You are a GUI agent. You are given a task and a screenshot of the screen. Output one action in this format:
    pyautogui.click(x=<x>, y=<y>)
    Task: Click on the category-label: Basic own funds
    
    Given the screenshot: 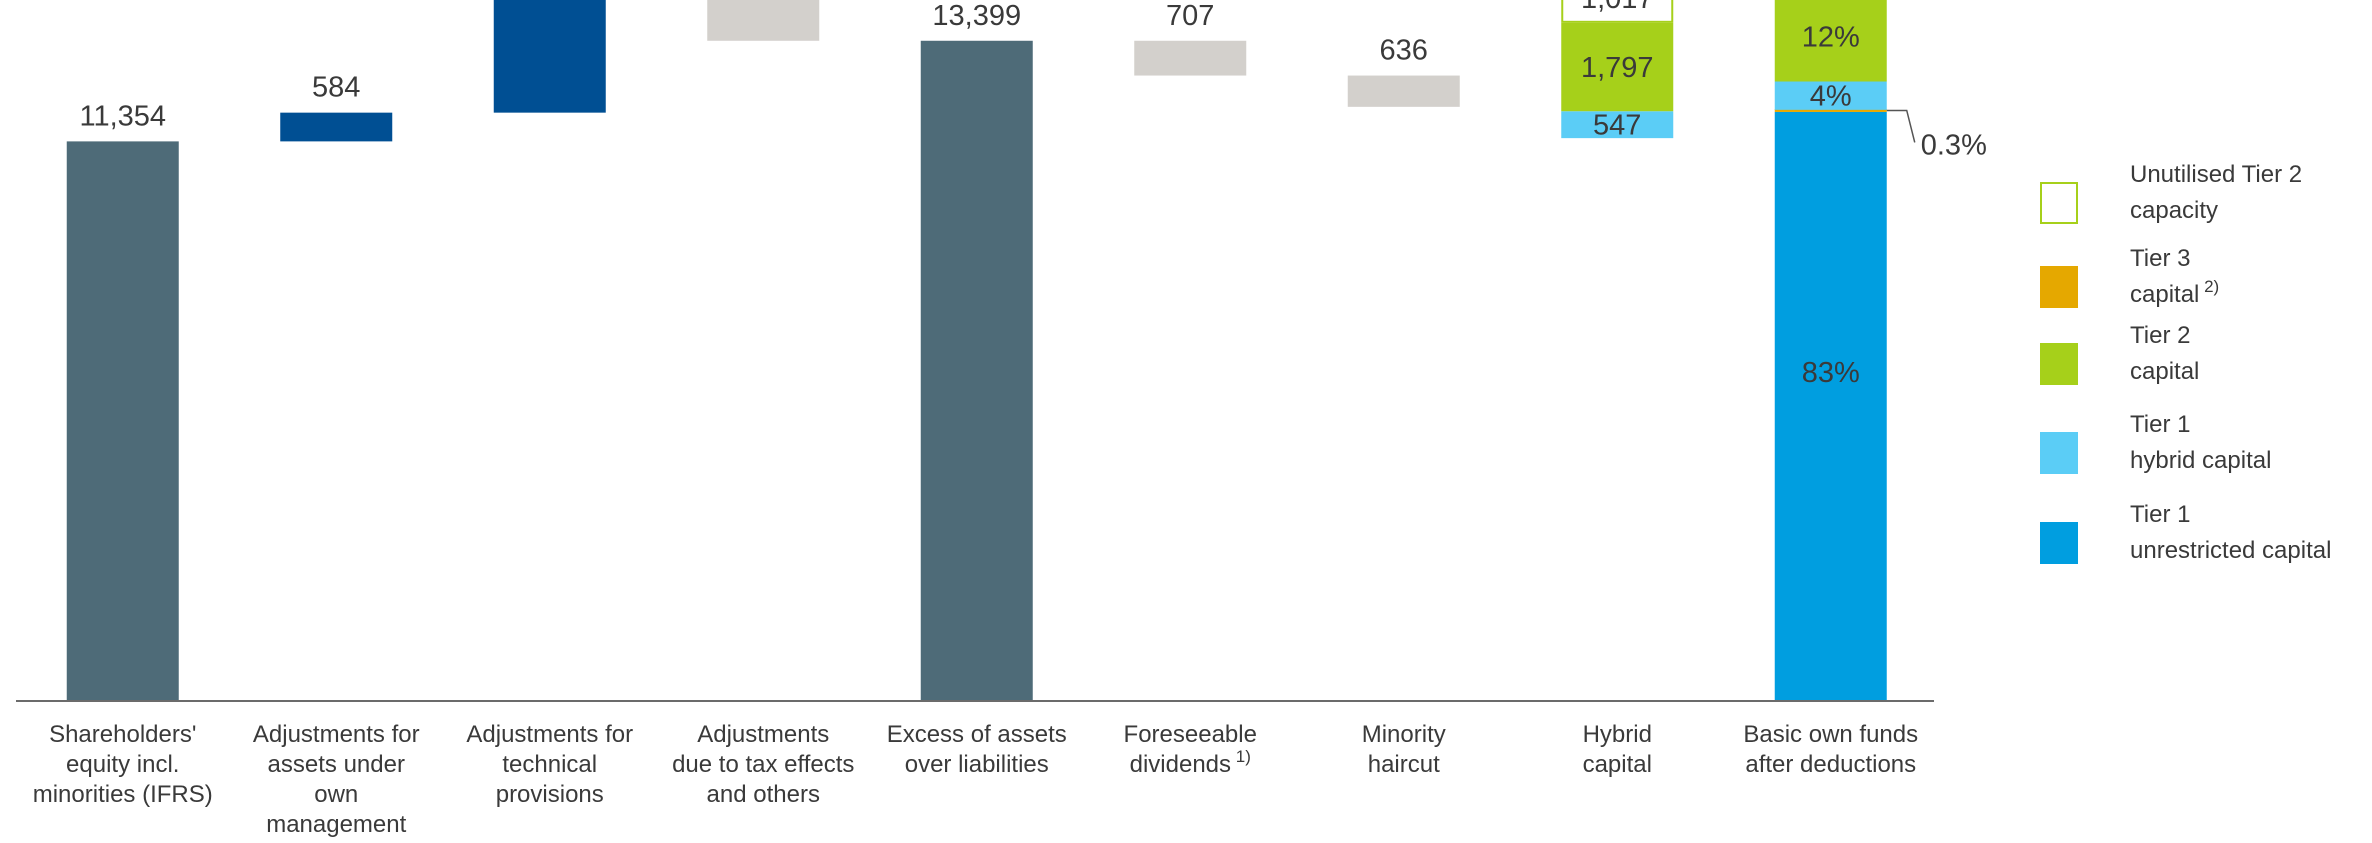 What is the action you would take?
    pyautogui.click(x=1830, y=734)
    